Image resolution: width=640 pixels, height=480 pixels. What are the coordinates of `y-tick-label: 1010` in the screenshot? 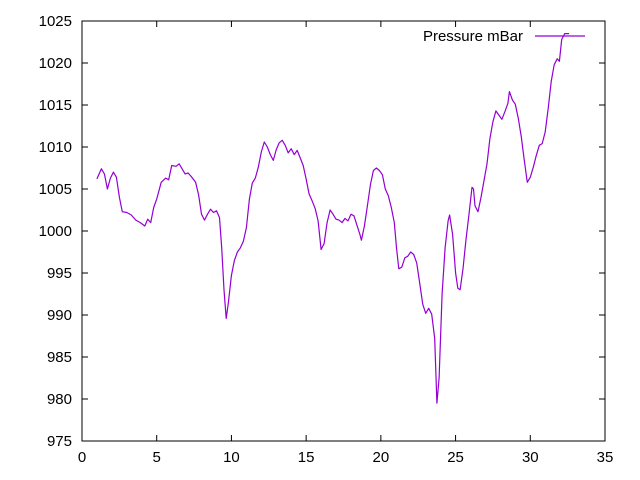 It's located at (55, 147).